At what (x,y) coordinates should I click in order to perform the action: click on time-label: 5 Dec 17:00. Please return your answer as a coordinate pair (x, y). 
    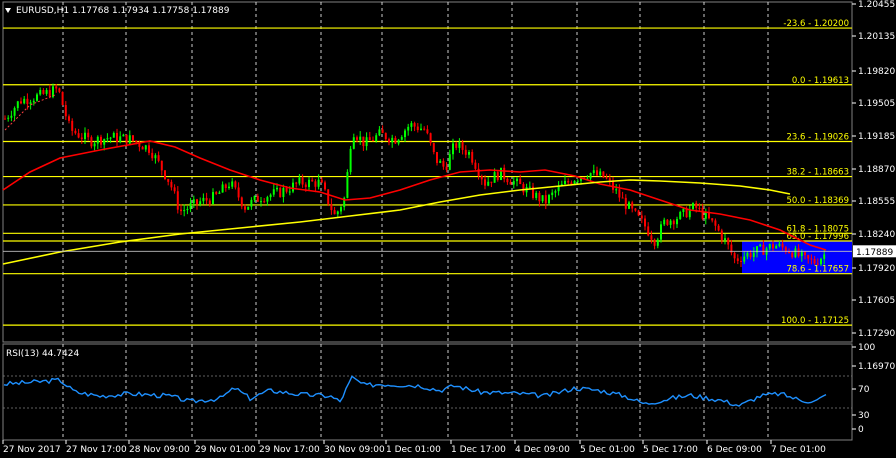
    Looking at the image, I should click on (670, 450).